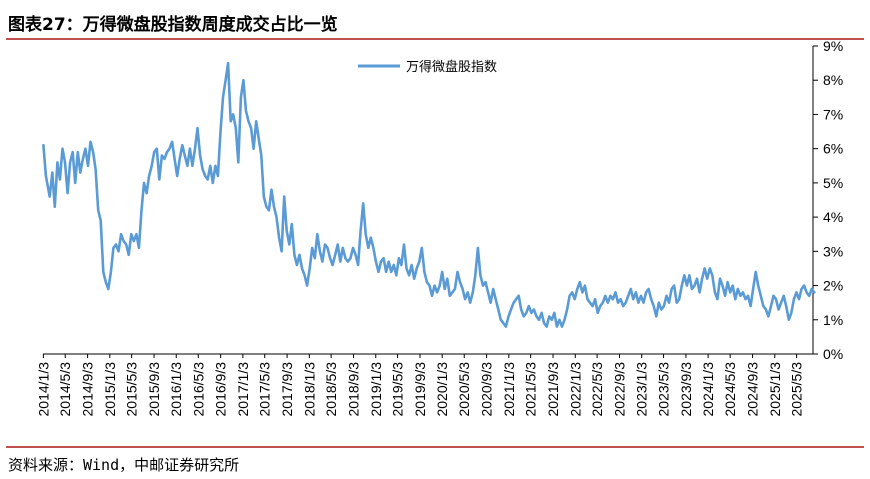 The width and height of the screenshot is (870, 479). Describe the element at coordinates (833, 114) in the screenshot. I see `y-tick-label: 7%` at that location.